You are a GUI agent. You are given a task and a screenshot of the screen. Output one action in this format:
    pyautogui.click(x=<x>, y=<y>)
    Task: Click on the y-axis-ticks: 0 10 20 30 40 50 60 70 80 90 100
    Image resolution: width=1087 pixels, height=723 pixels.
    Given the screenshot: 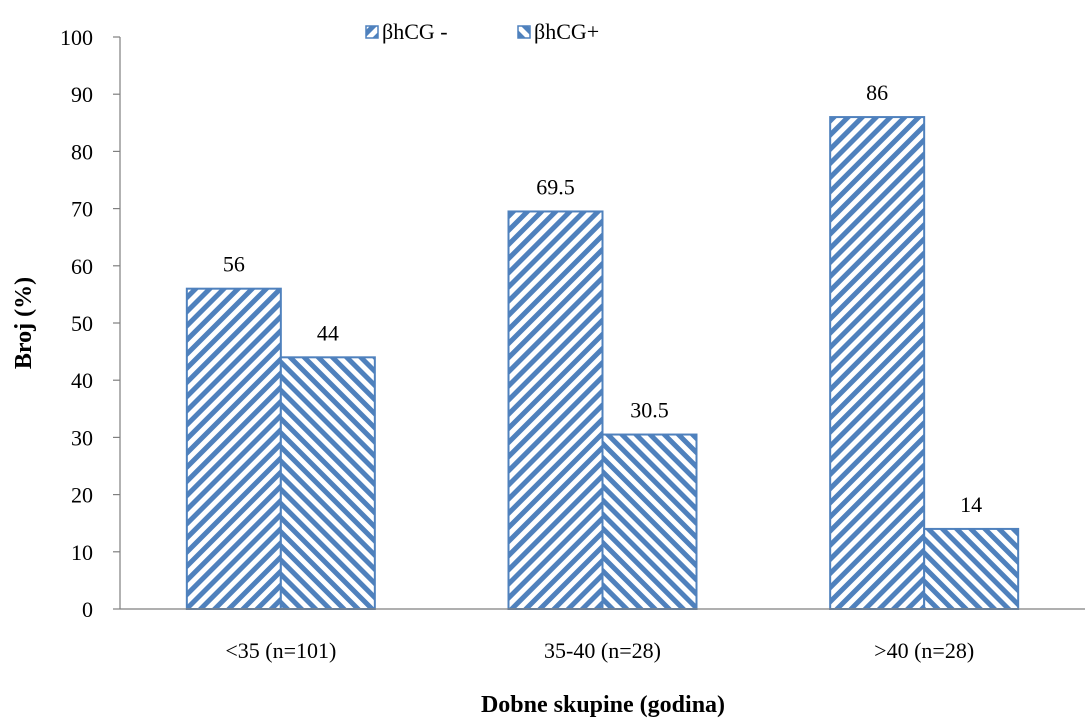 What is the action you would take?
    pyautogui.click(x=90, y=323)
    